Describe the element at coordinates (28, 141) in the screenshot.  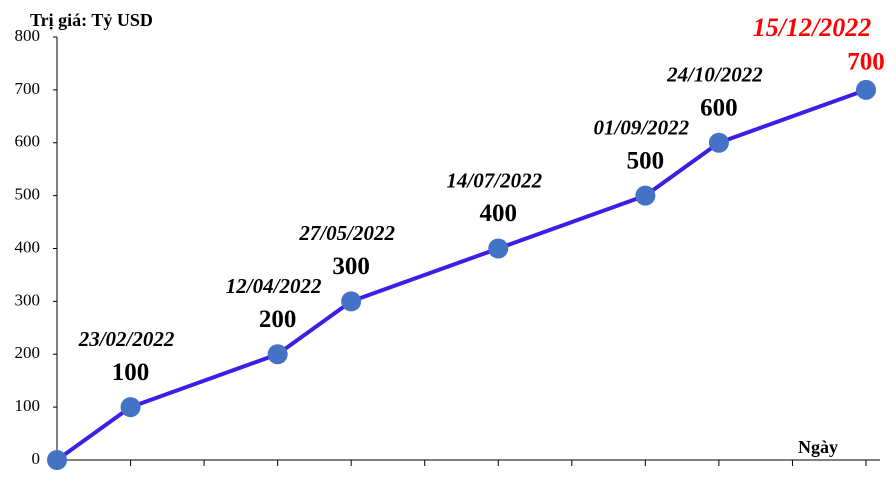
I see `y-tick-label: 600` at that location.